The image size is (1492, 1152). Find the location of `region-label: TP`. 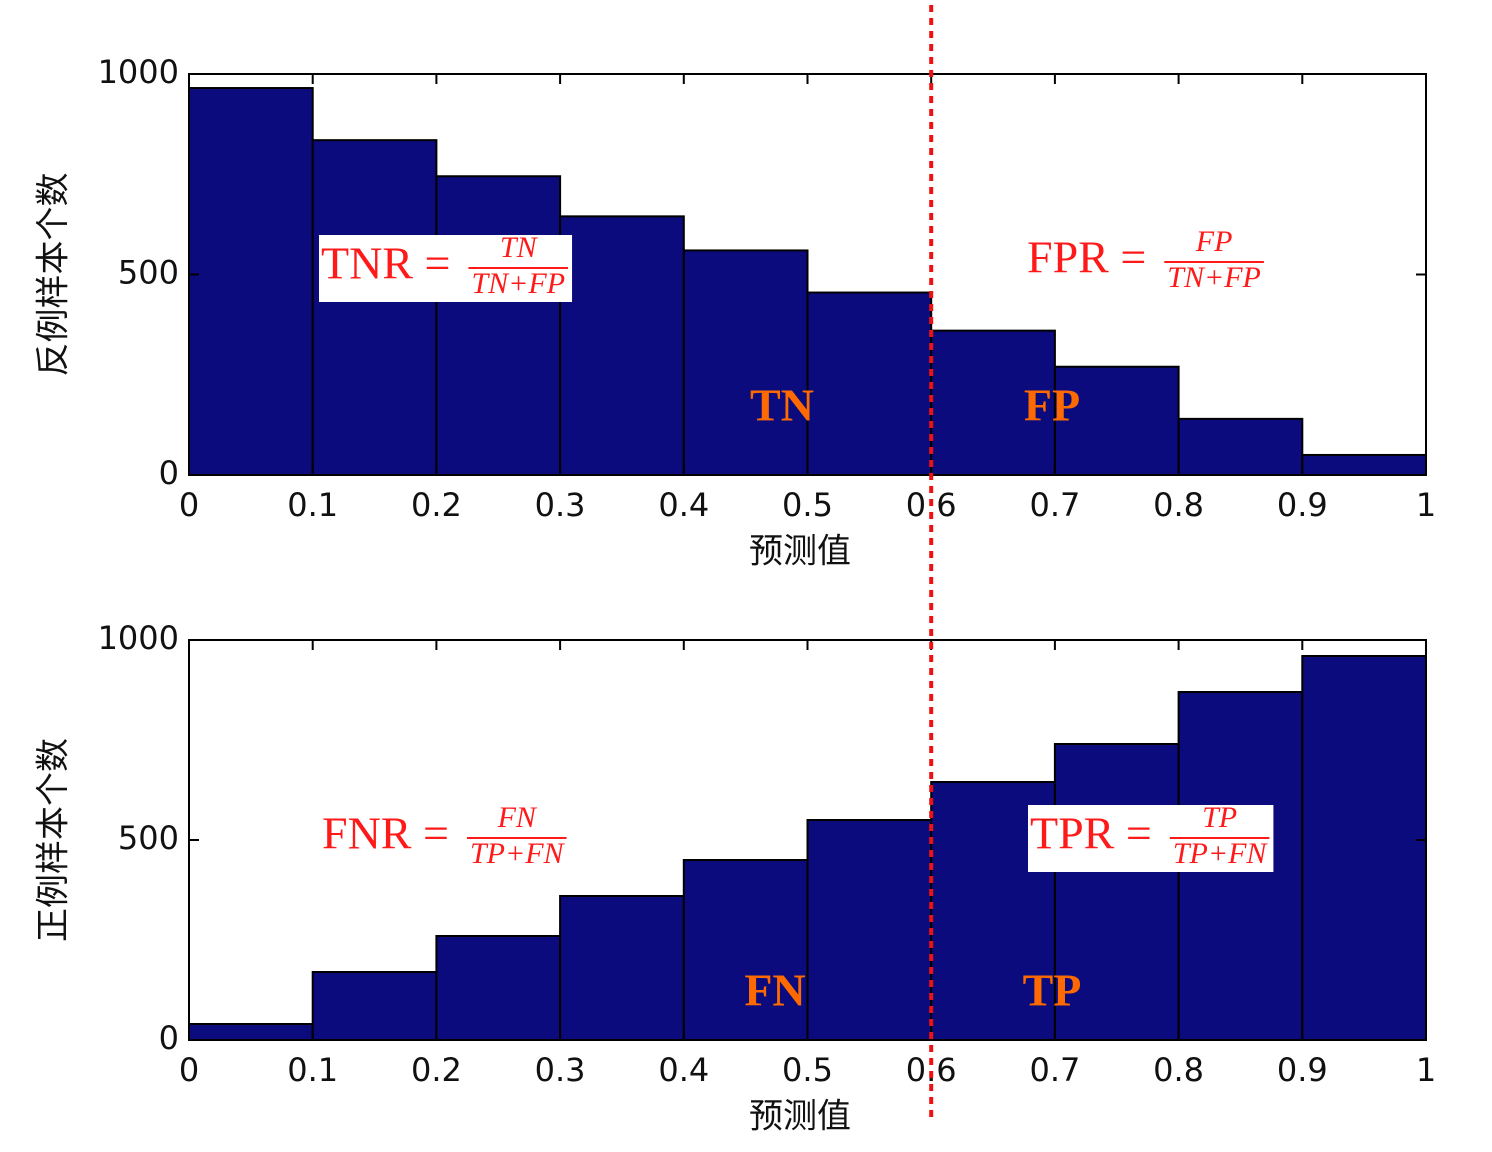

region-label: TP is located at coordinates (1052, 990).